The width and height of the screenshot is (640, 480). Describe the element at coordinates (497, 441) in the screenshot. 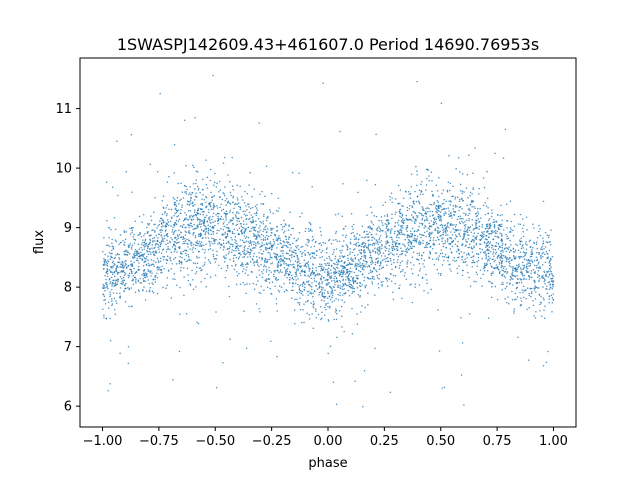

I see `x-tick-label: 0.75` at that location.